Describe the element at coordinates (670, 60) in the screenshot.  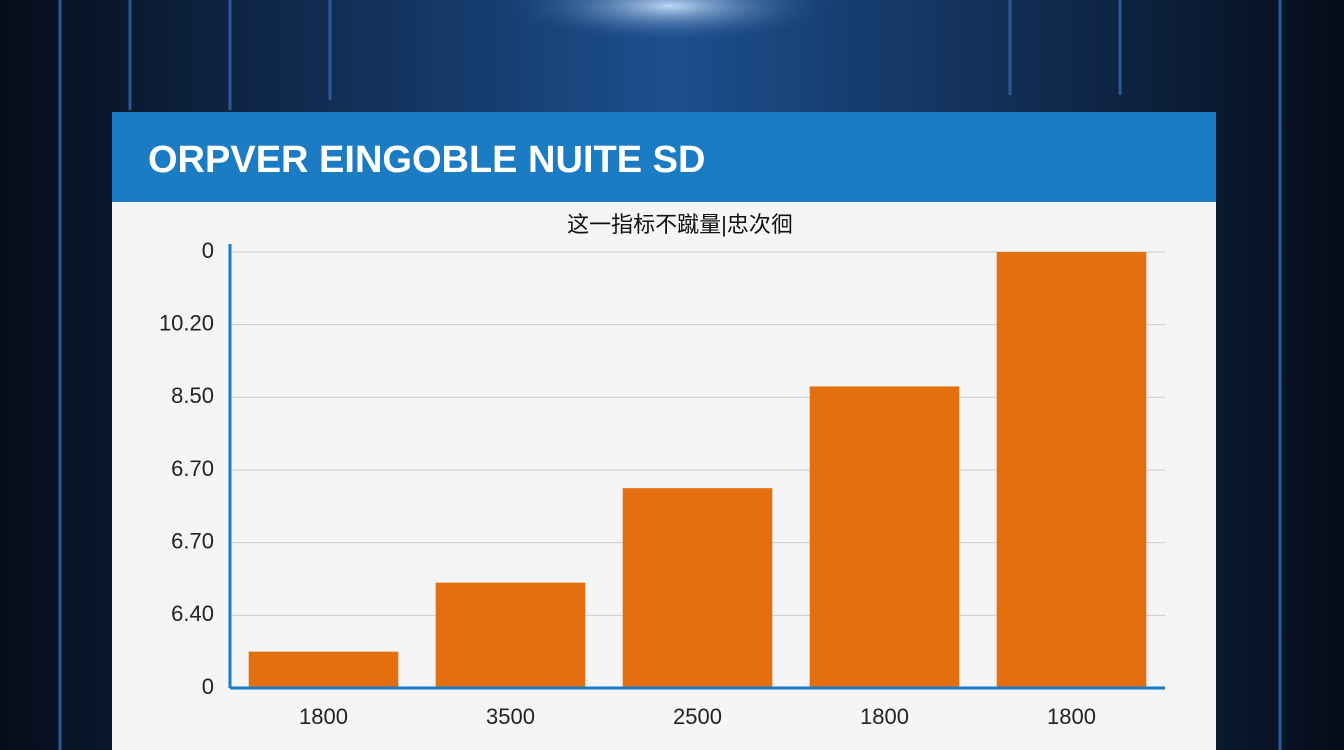
I see `corridor-light` at that location.